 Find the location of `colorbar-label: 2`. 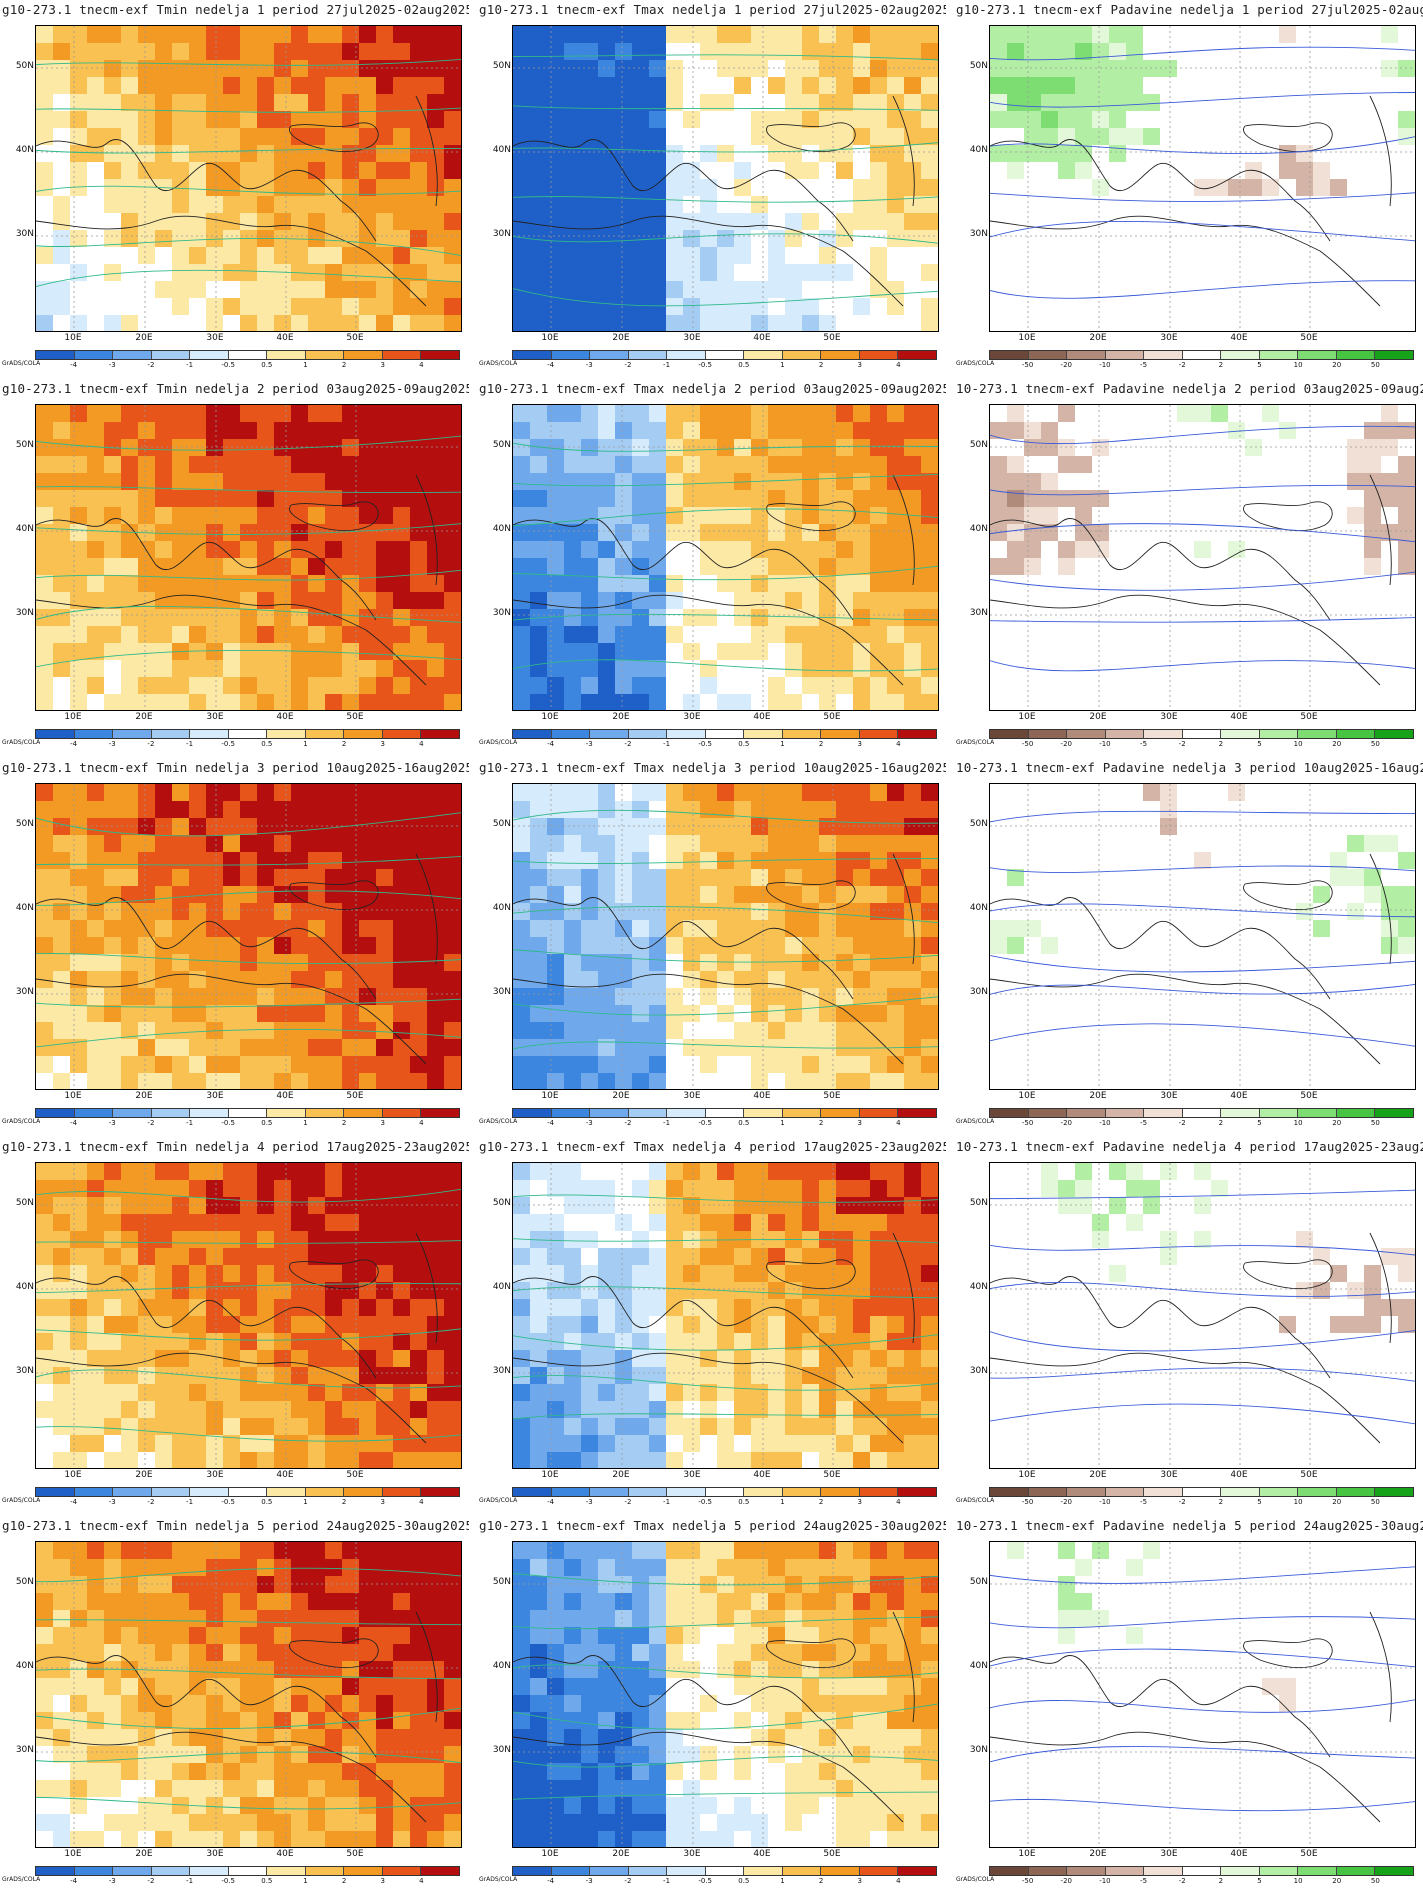

colorbar-label: 2 is located at coordinates (821, 744).